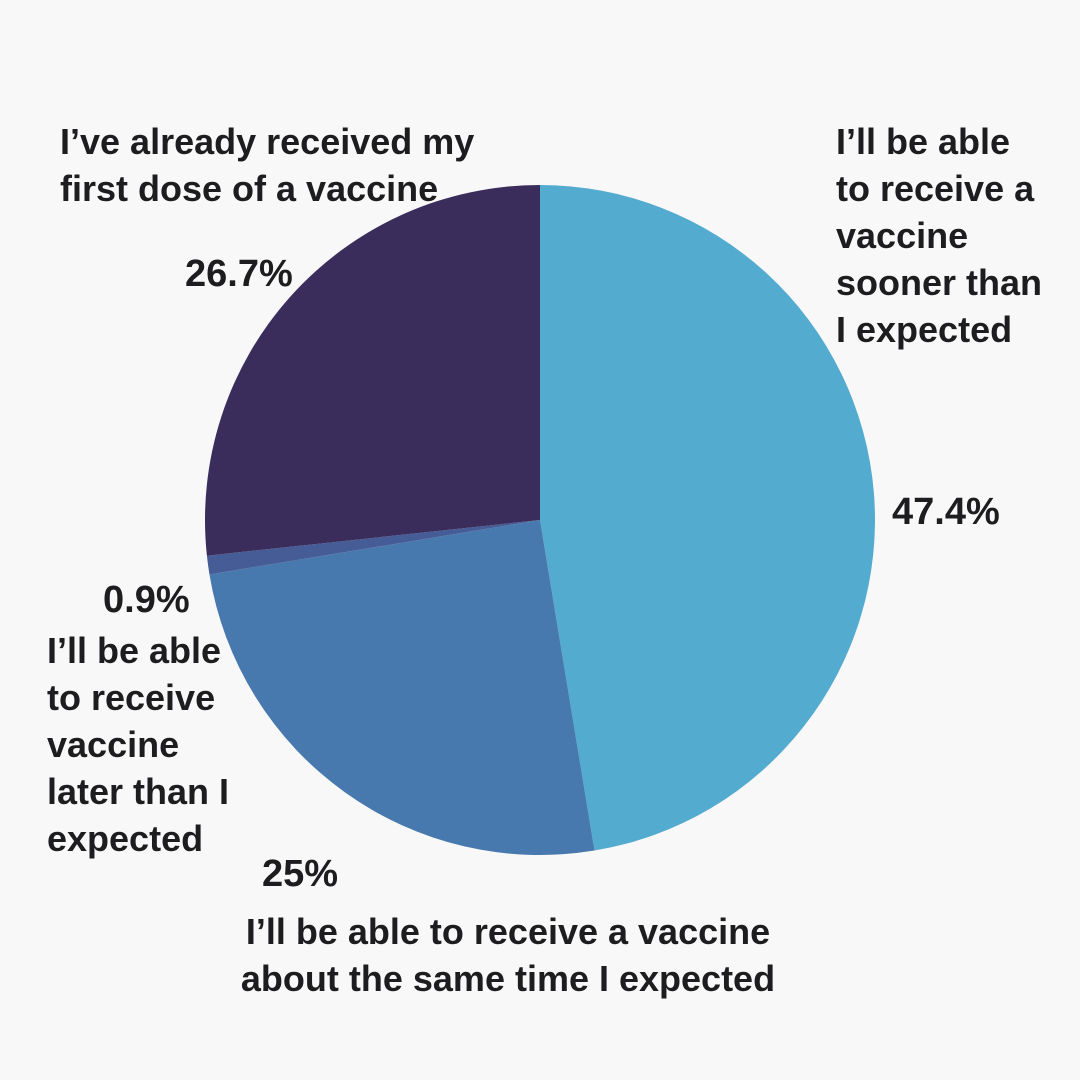 The height and width of the screenshot is (1080, 1080). I want to click on slice-value-same-time-expected: 25%, so click(300, 874).